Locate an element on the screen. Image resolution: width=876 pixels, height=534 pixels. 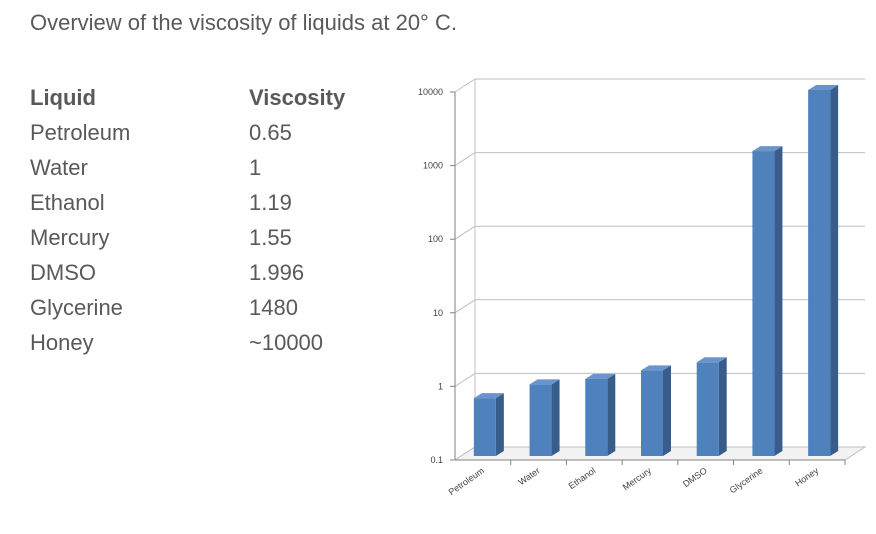
table-row: Mercury 1.55 is located at coordinates (204, 237).